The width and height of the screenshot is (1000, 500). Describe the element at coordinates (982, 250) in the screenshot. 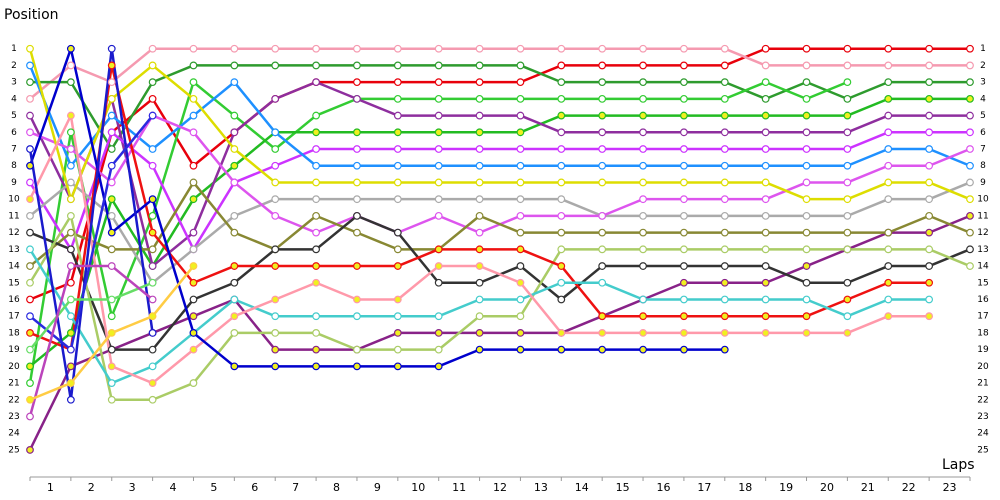

I see `y2-tick-label: 13` at that location.